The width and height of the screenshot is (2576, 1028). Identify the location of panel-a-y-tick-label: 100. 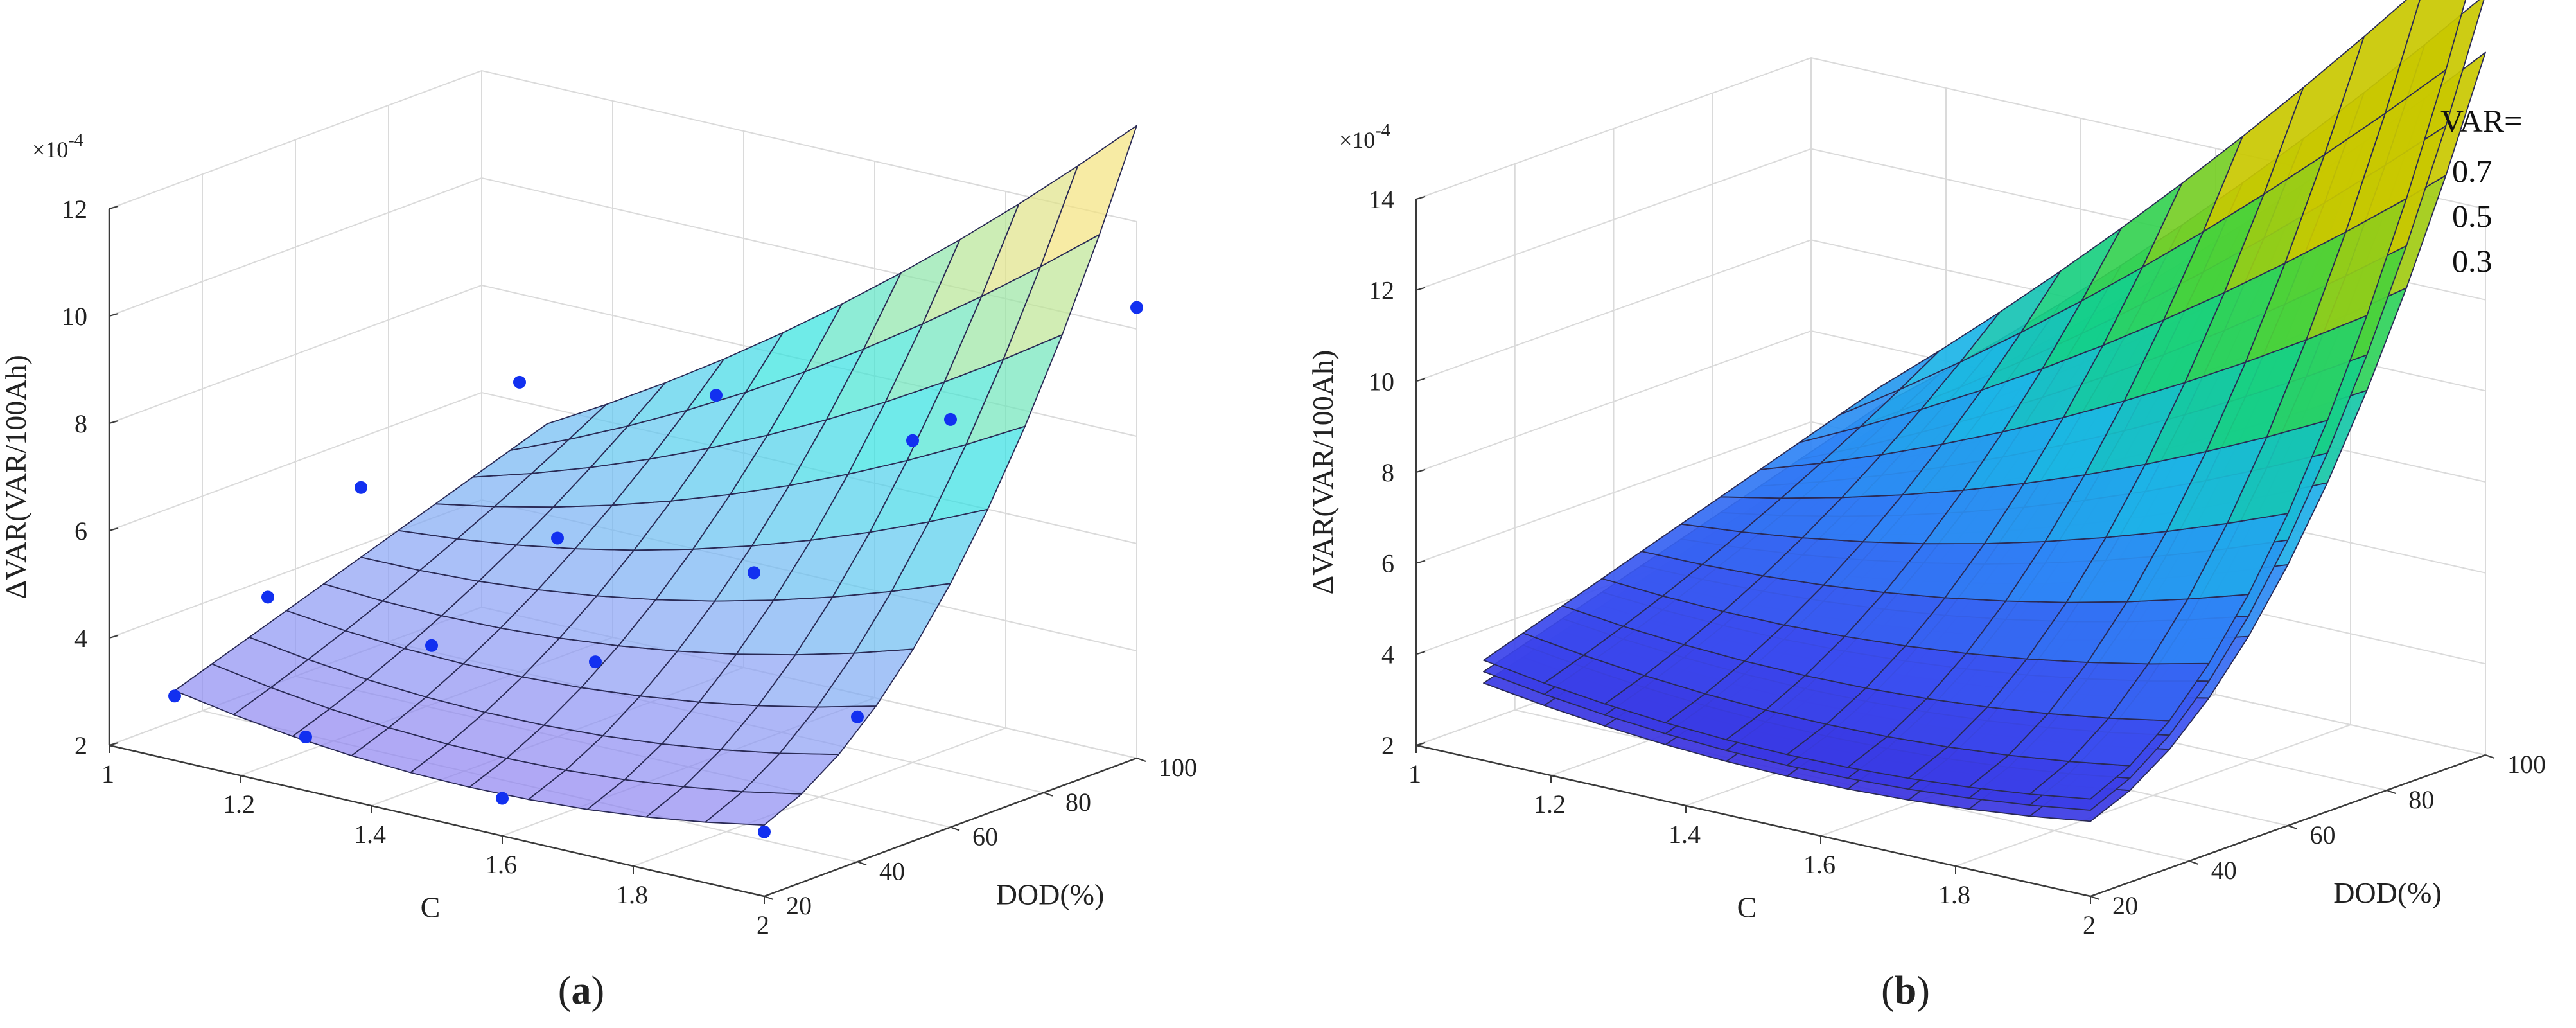
(1178, 767).